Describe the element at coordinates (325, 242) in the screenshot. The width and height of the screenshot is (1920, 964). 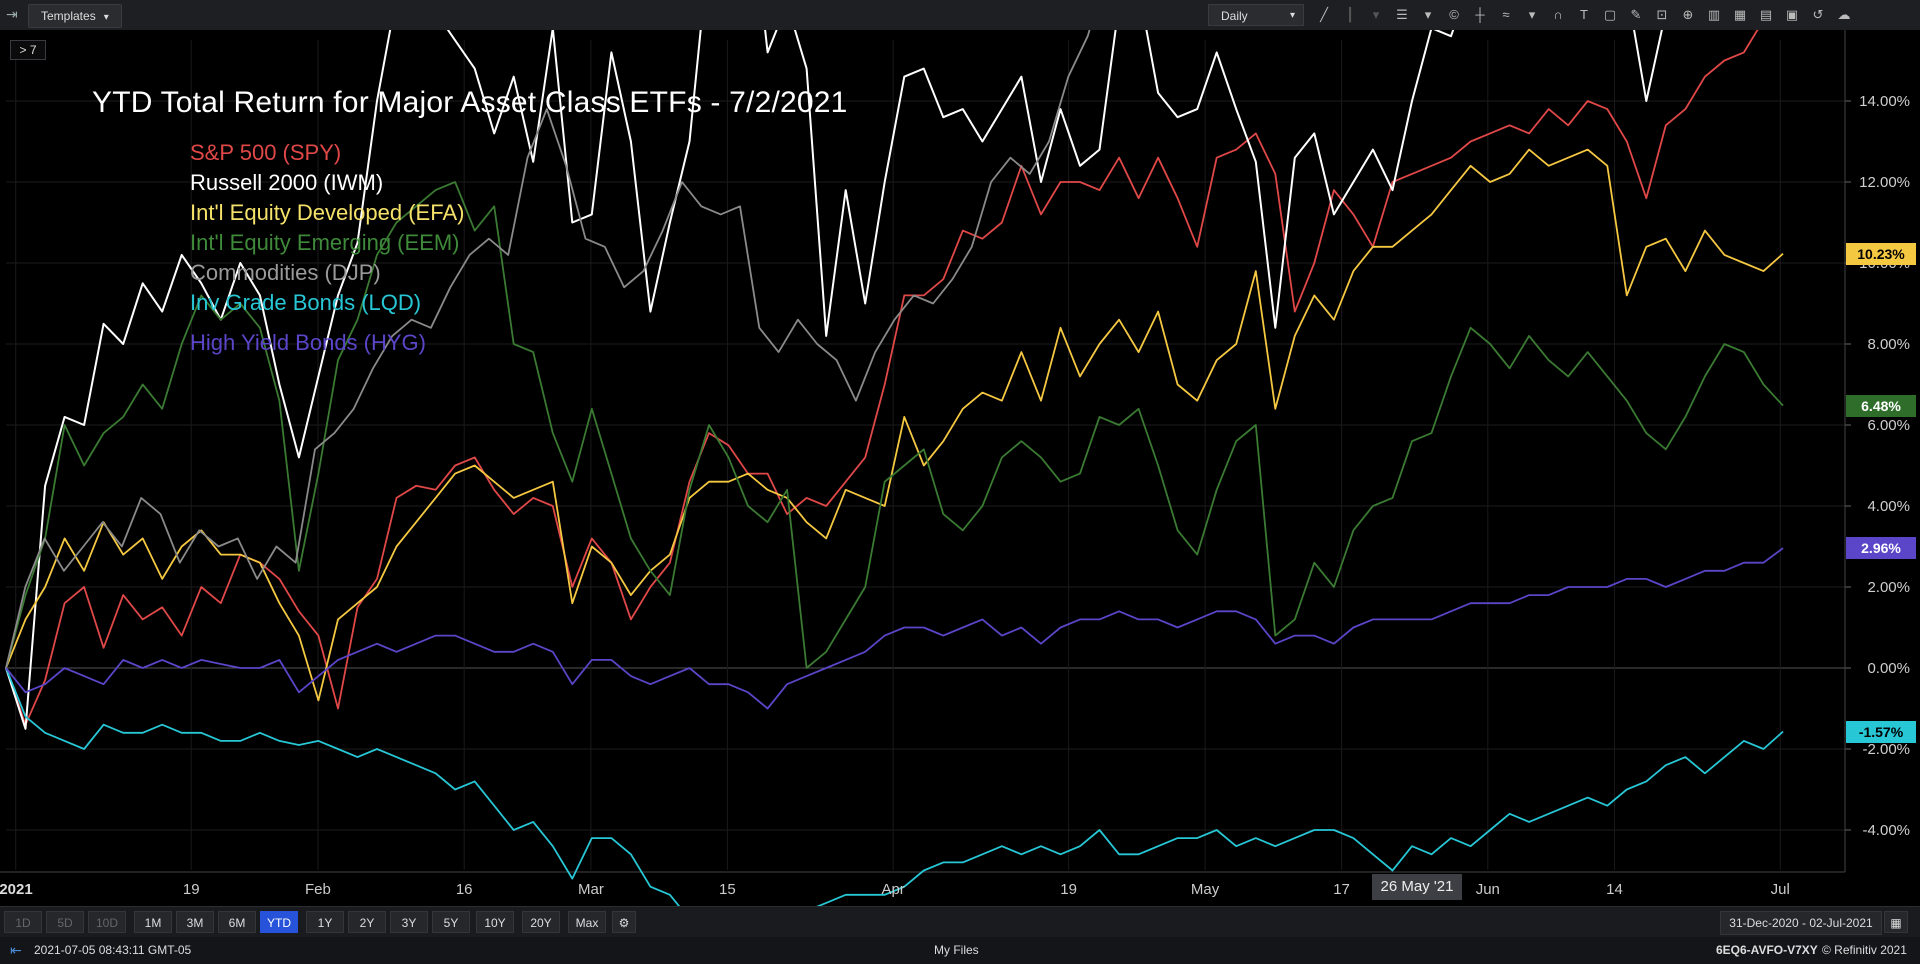
I see `legend-item-eem: Int'l Equity Emerging (EEM)` at that location.